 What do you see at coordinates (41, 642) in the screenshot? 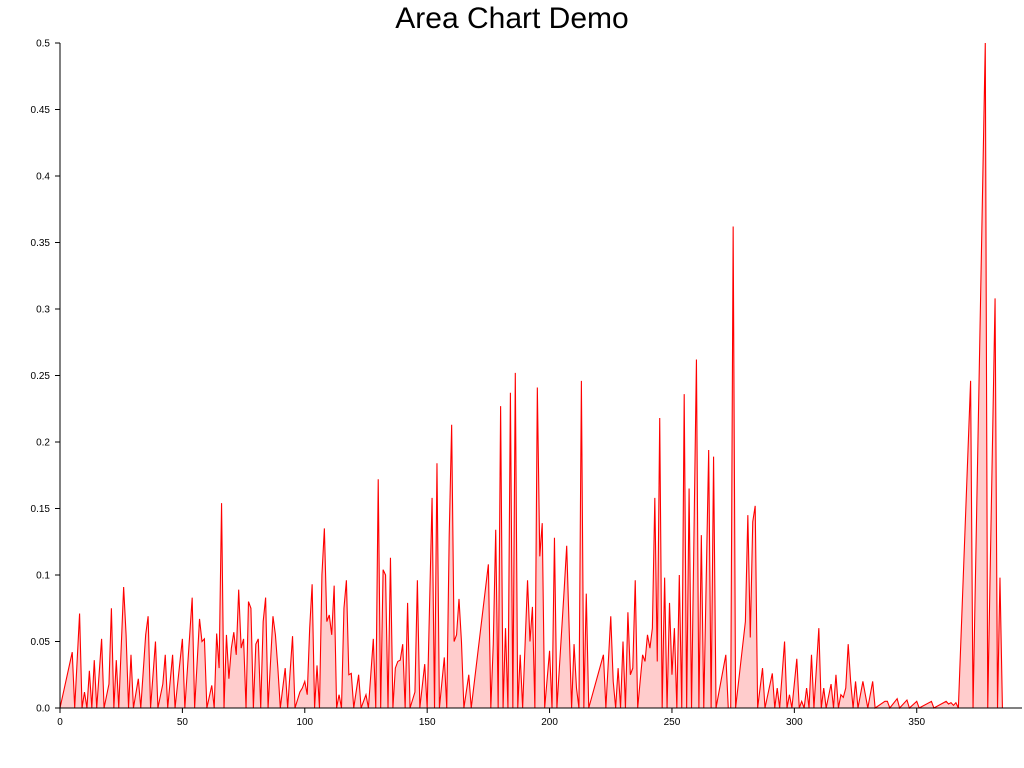
I see `y-tick-label: 0.05` at bounding box center [41, 642].